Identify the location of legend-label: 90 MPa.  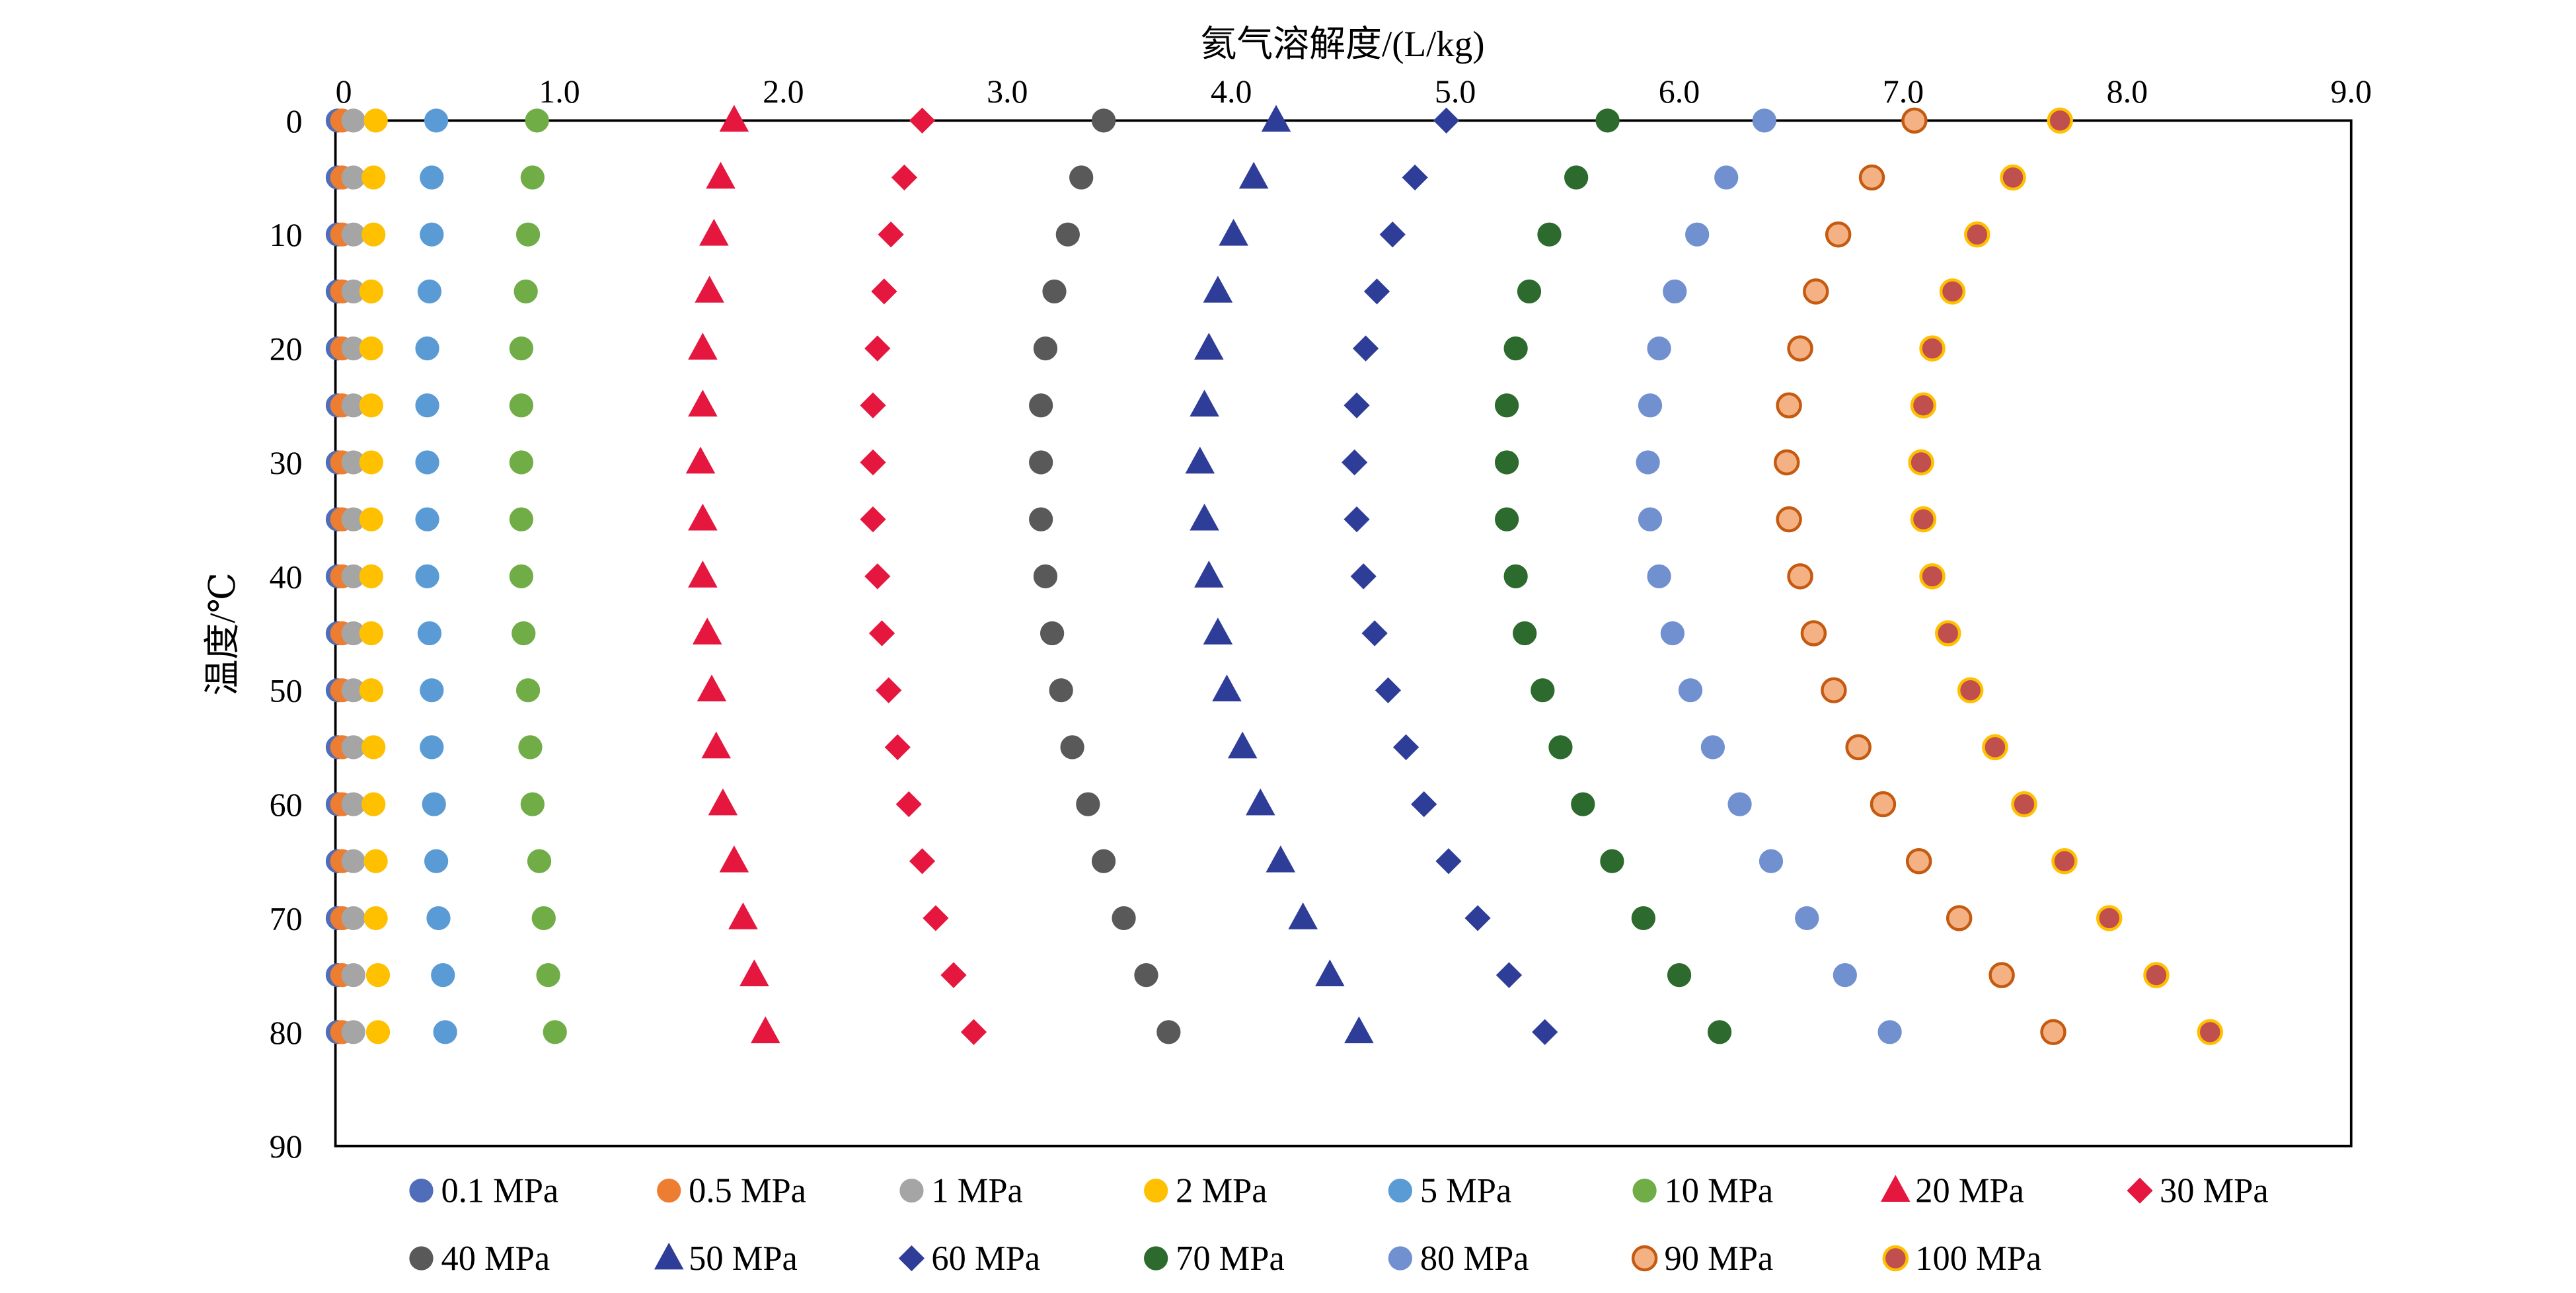
(1719, 1258).